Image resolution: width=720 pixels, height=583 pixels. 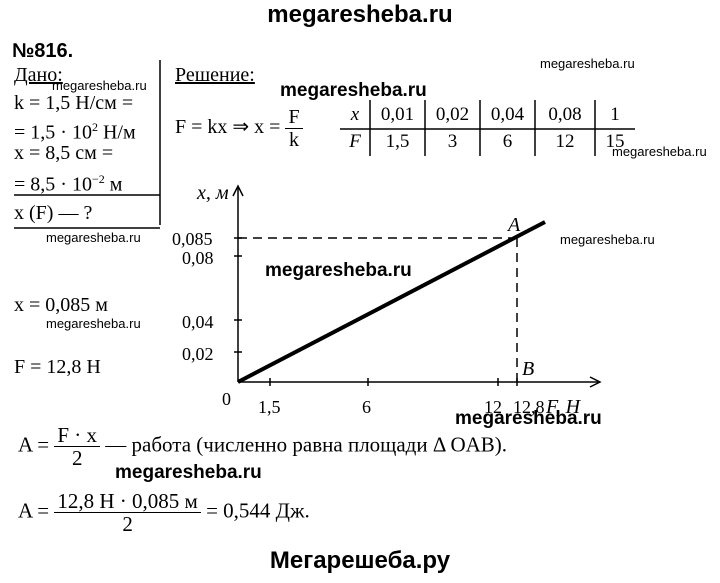 I want to click on numerator: F · x, so click(x=77, y=435).